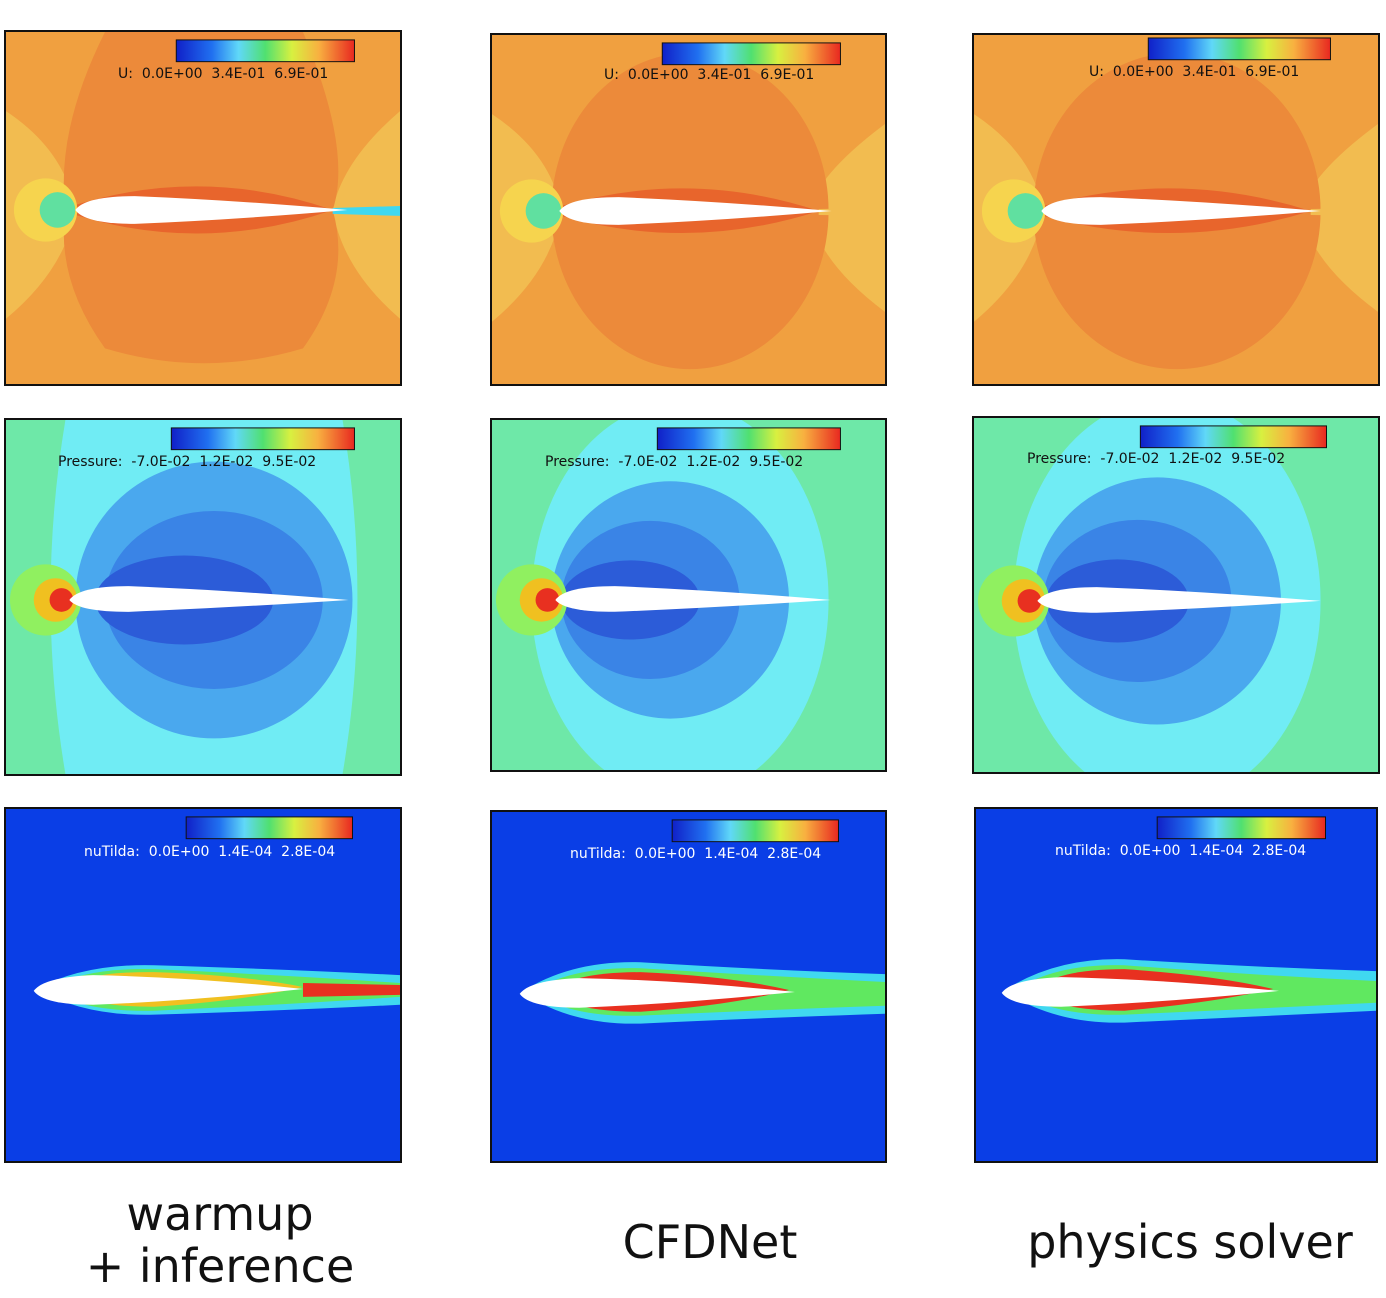 The width and height of the screenshot is (1386, 1298). Describe the element at coordinates (203, 597) in the screenshot. I see `pressure-panel-warmup` at that location.